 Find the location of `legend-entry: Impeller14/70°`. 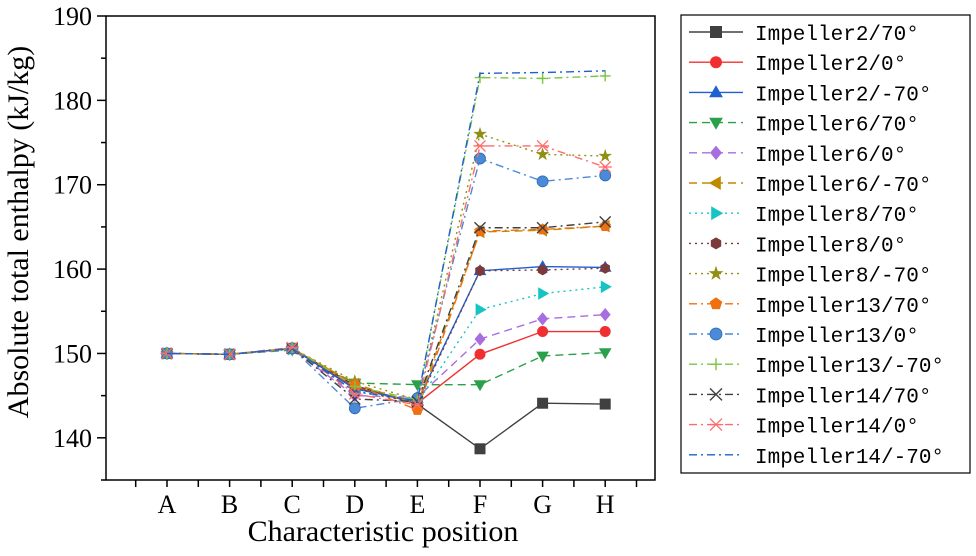

legend-entry: Impeller14/70° is located at coordinates (810, 397).